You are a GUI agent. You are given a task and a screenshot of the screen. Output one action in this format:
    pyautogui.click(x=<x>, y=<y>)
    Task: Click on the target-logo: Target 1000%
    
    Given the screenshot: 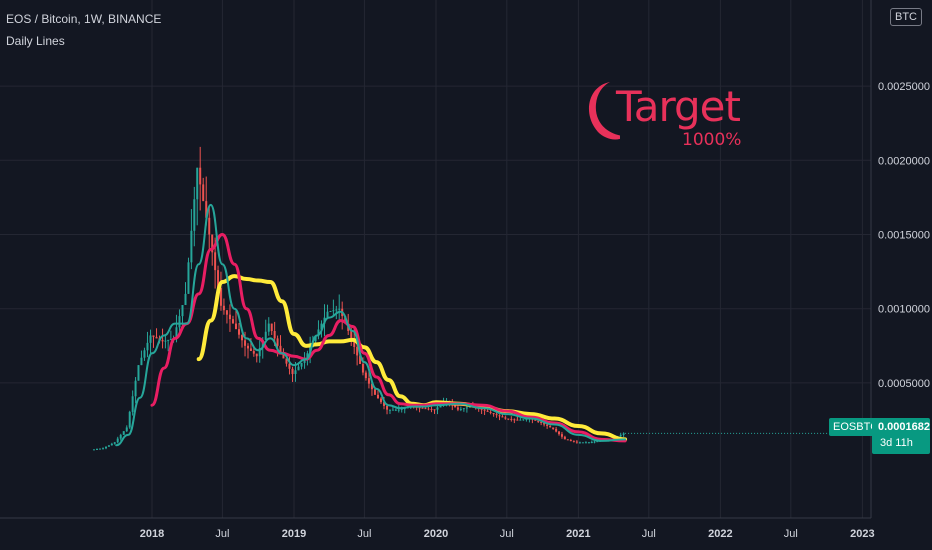 What is the action you would take?
    pyautogui.click(x=665, y=121)
    